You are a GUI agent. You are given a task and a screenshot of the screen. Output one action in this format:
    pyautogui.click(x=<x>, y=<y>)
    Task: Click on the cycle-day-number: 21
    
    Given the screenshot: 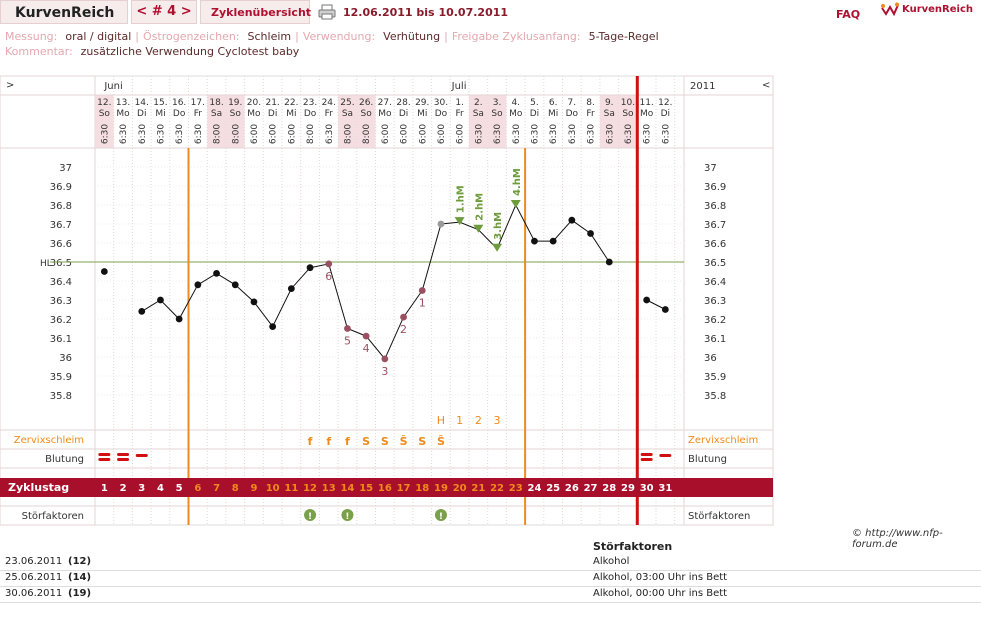 What is the action you would take?
    pyautogui.click(x=478, y=488)
    